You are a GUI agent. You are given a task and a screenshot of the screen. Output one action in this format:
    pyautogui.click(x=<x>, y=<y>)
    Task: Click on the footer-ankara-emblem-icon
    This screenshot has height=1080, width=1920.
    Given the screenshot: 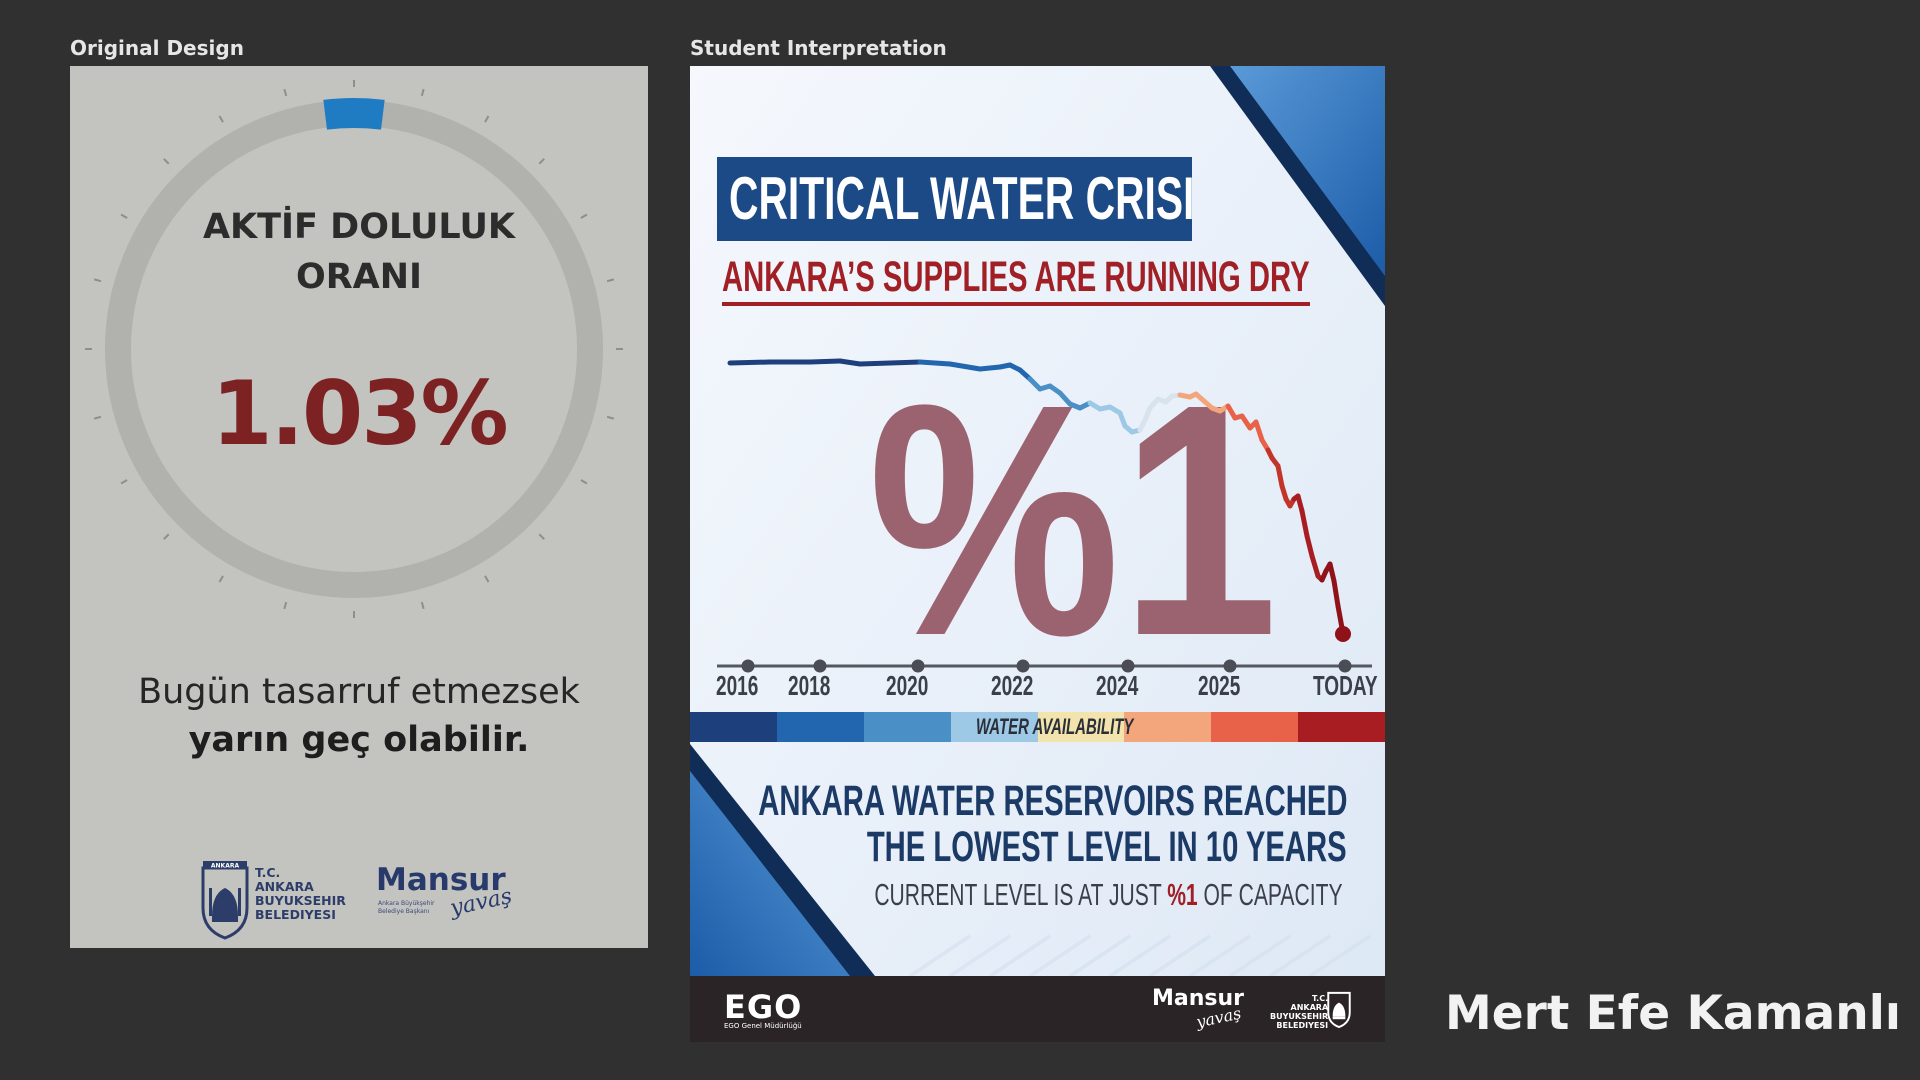 What is the action you would take?
    pyautogui.click(x=1339, y=1009)
    